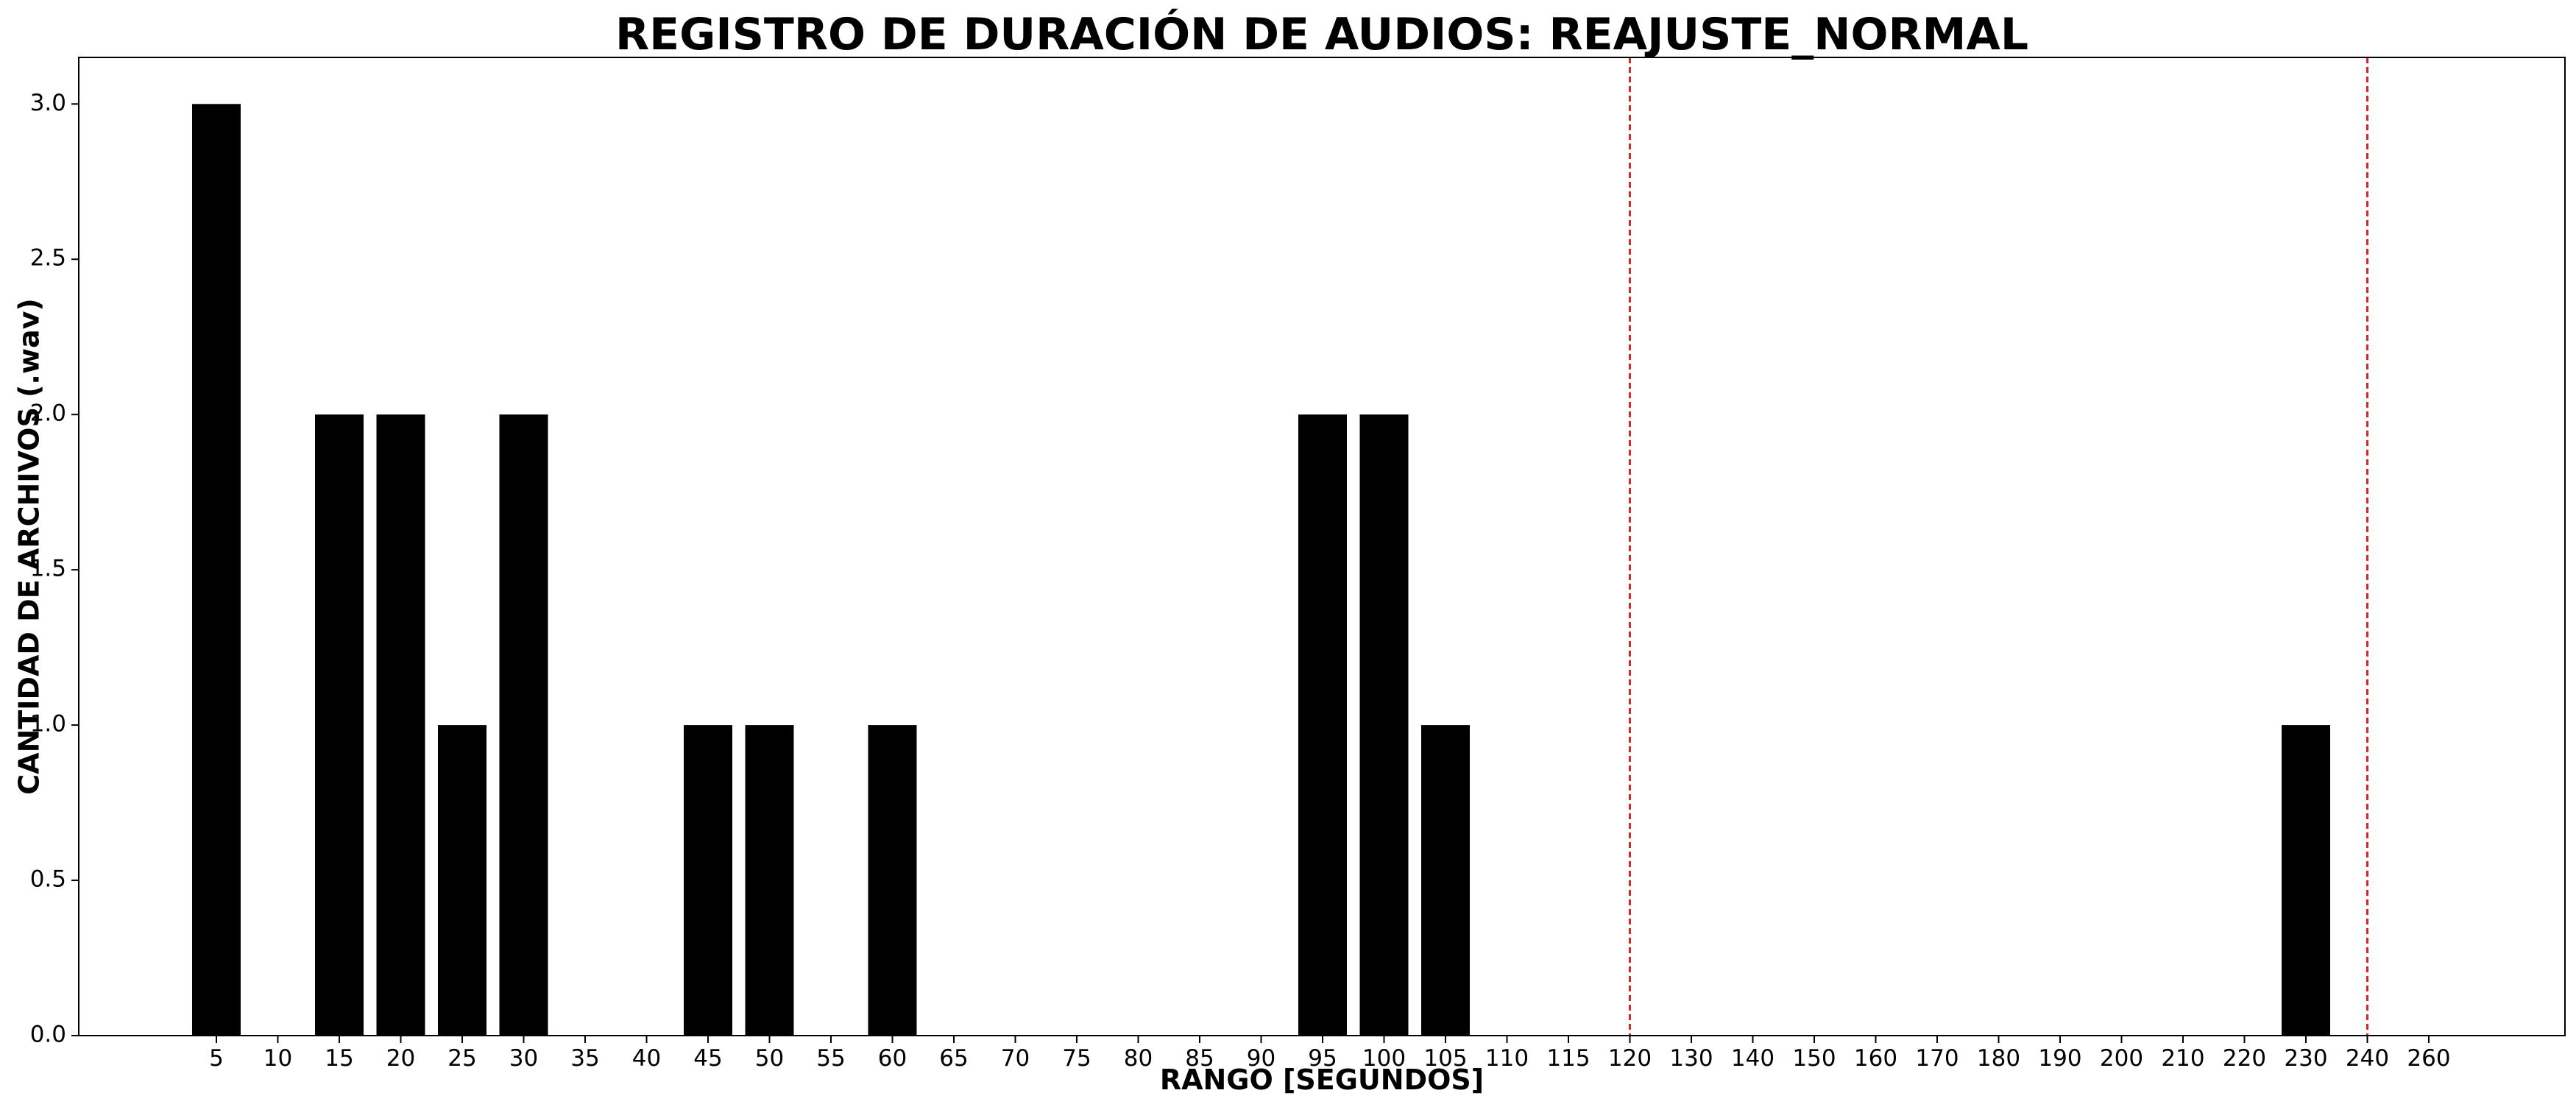 The height and width of the screenshot is (1107, 2576). Describe the element at coordinates (1138, 1058) in the screenshot. I see `x-tick-label: 80` at that location.